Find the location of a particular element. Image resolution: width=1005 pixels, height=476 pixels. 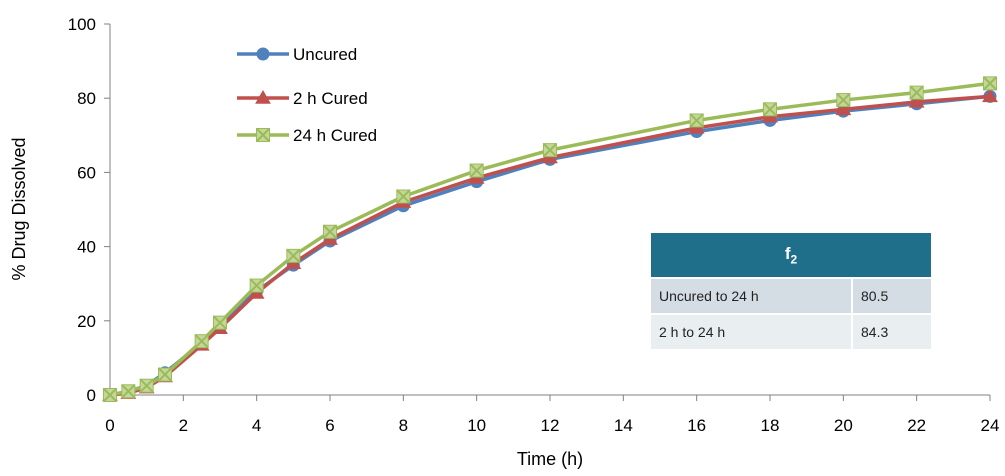

x-tick-label: 22 is located at coordinates (916, 425).